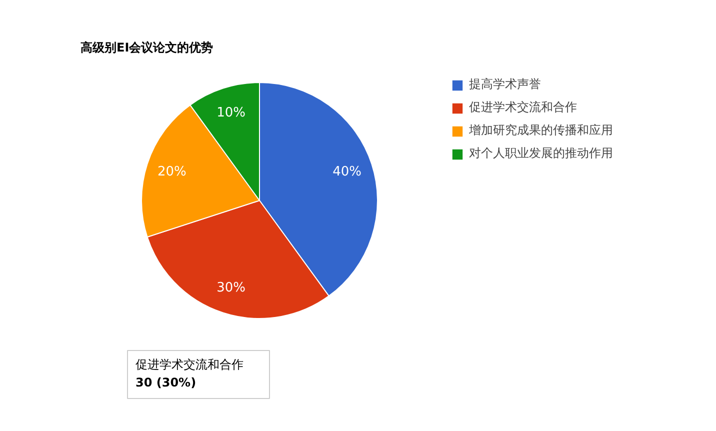  Describe the element at coordinates (147, 47) in the screenshot. I see `chart-title: 高级别EI会议论文的优势` at that location.